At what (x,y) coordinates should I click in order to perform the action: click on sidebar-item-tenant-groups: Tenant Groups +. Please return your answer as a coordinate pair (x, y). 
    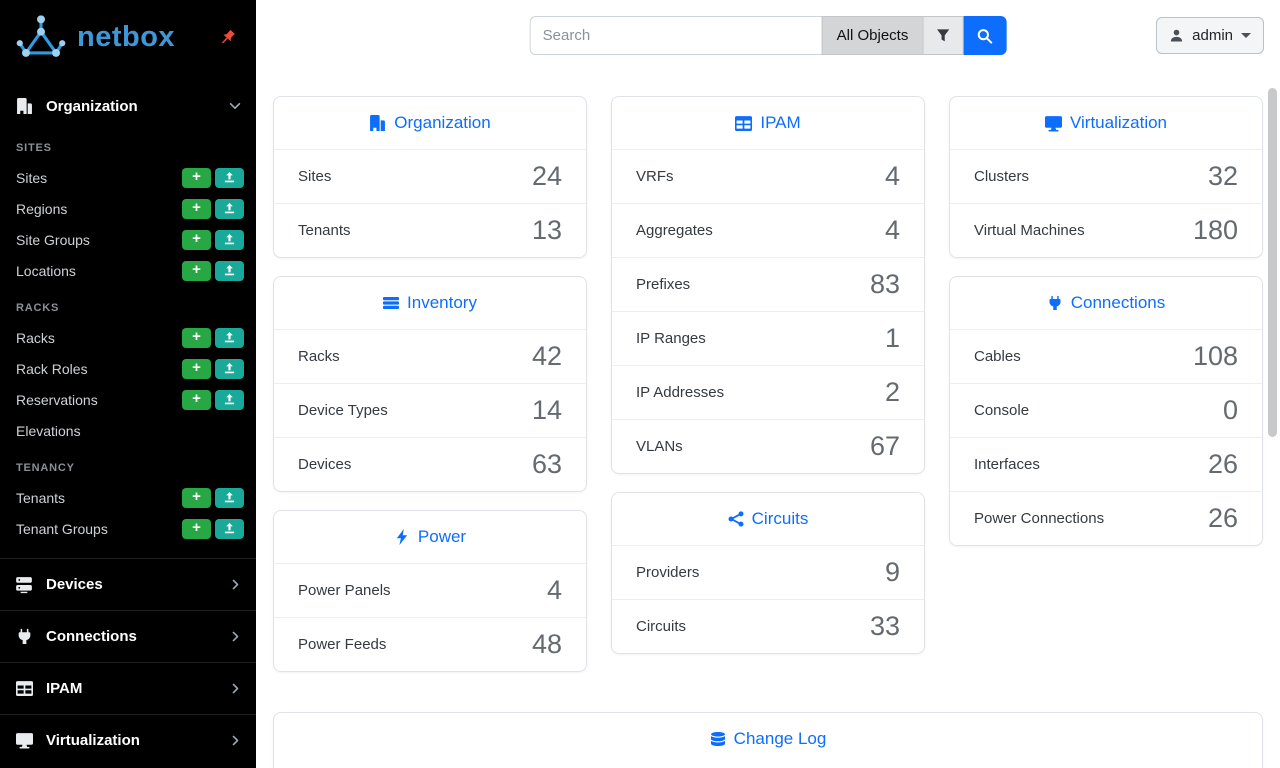
    Looking at the image, I should click on (128, 528).